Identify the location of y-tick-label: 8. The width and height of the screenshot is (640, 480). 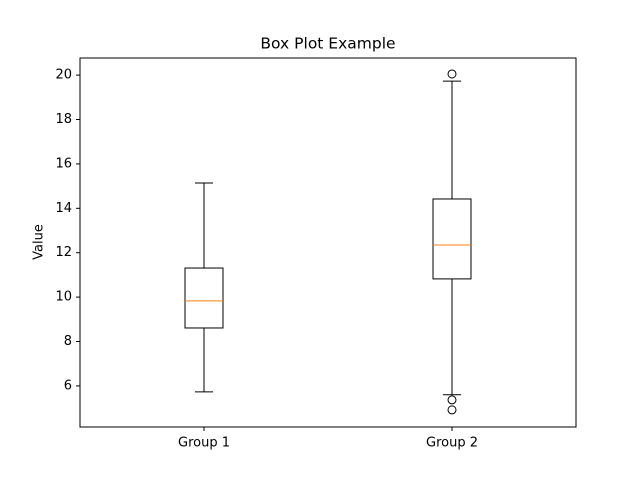
(68, 341).